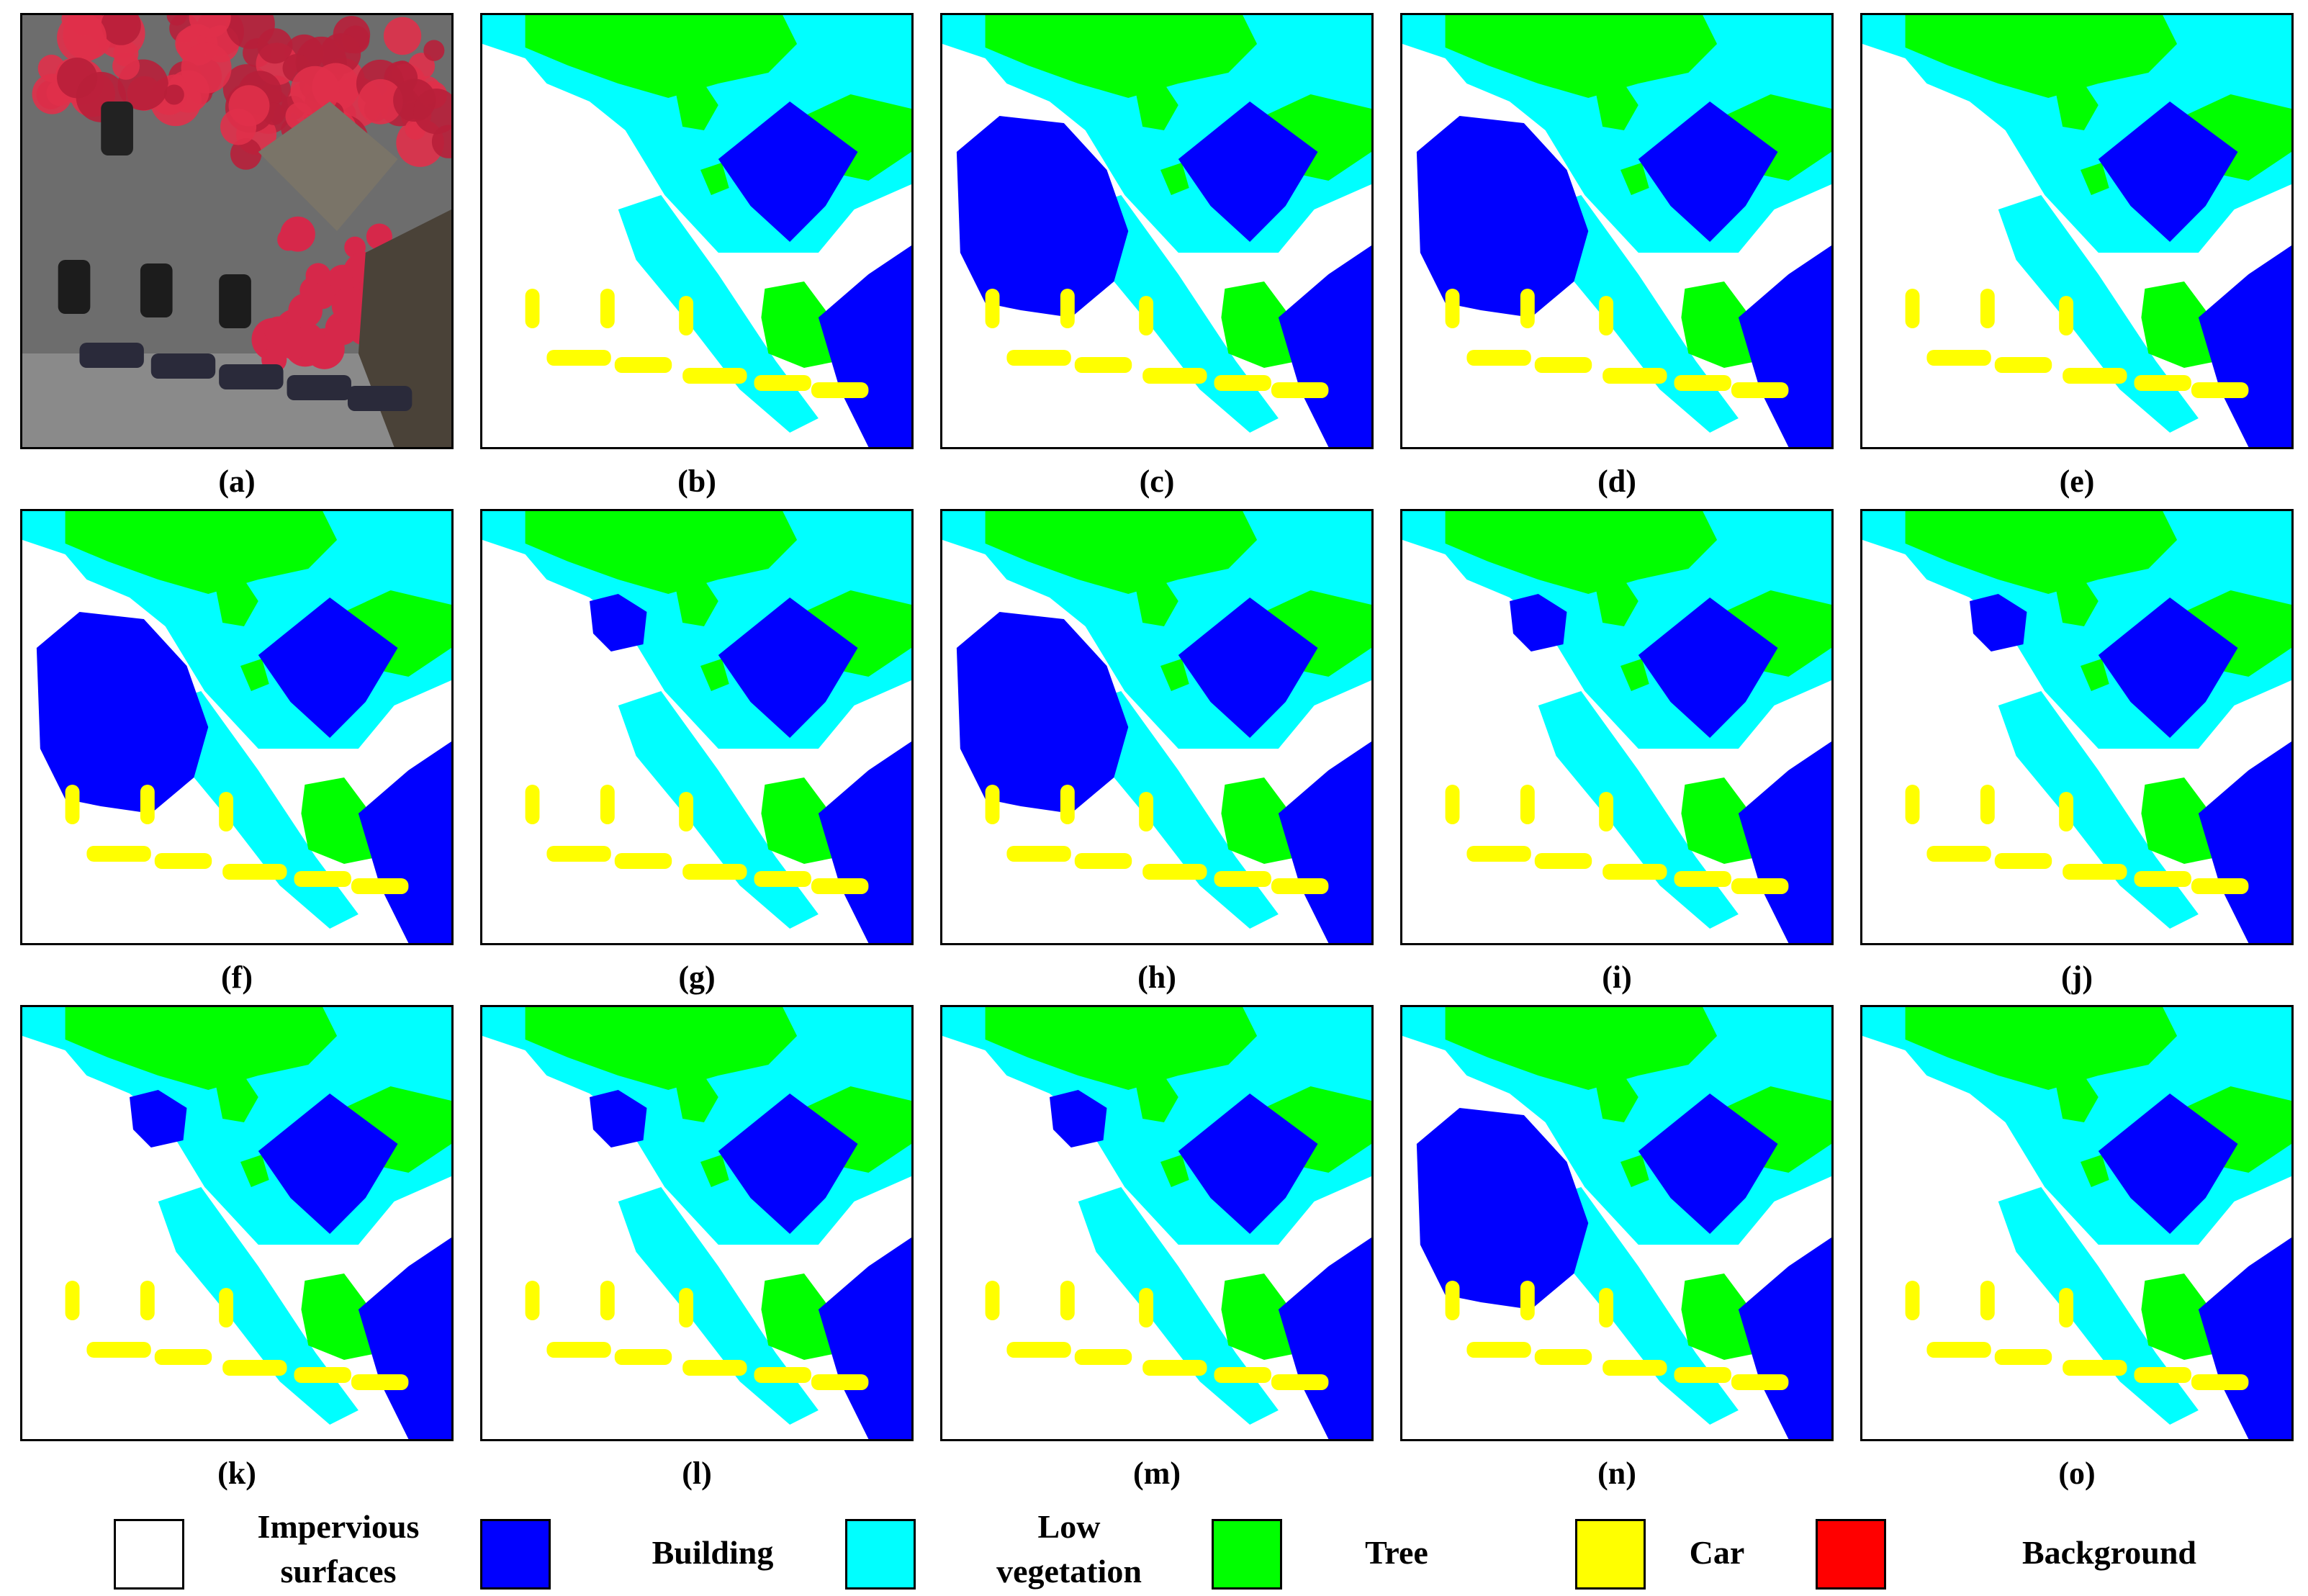 The width and height of the screenshot is (2308, 1596). I want to click on panel-i, so click(1617, 727).